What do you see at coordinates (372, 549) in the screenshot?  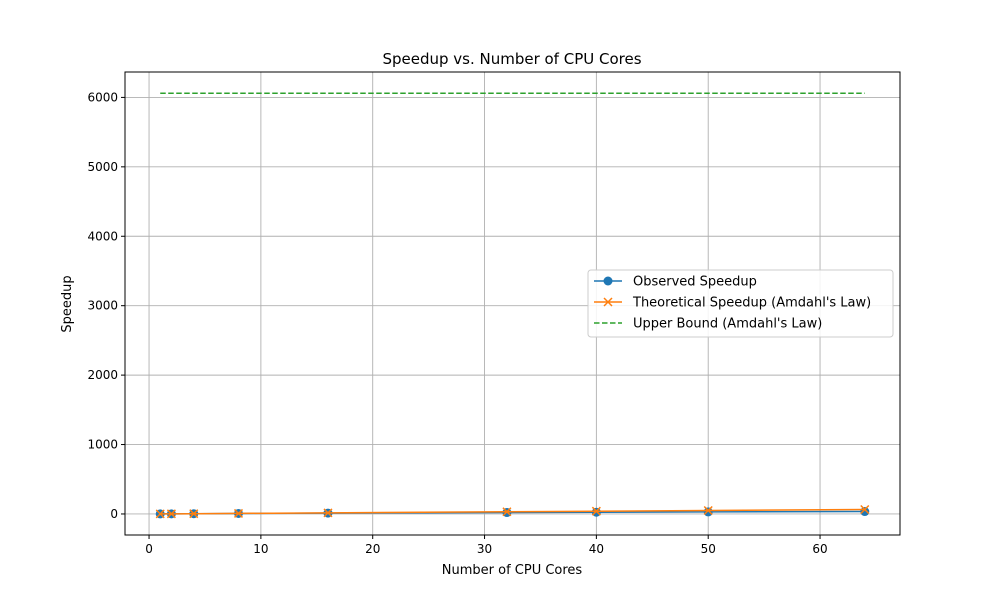 I see `x-tick-label: 20` at bounding box center [372, 549].